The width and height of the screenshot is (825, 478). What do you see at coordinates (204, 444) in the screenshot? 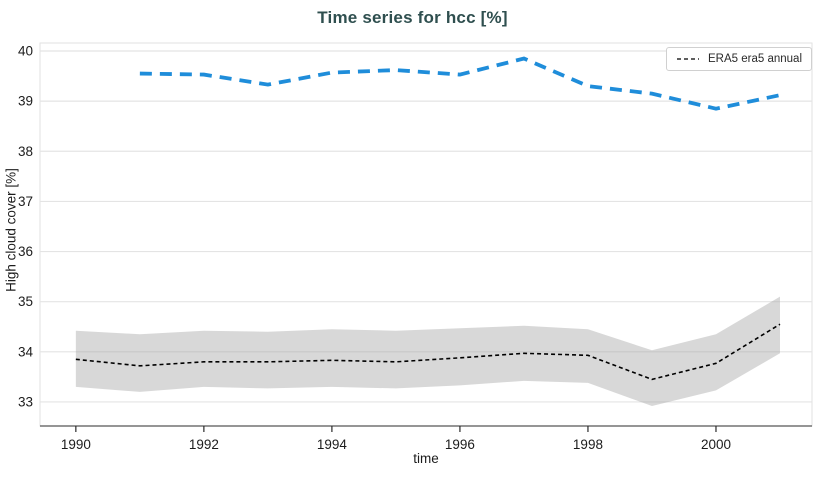
I see `svg-text: 1992` at bounding box center [204, 444].